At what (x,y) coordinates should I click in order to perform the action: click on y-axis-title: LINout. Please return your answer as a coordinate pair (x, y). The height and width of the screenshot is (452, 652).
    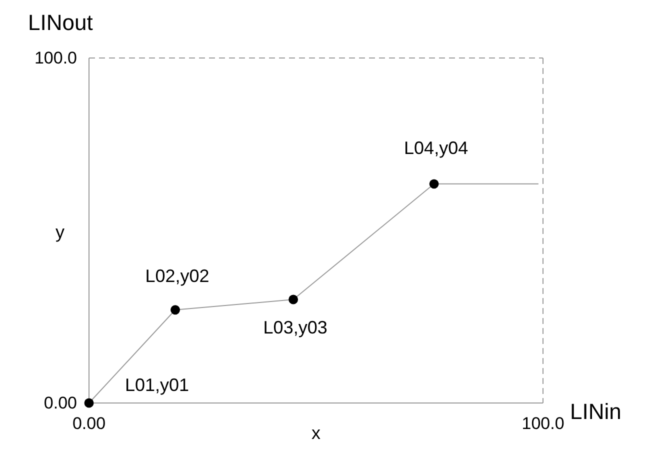
    Looking at the image, I should click on (60, 22).